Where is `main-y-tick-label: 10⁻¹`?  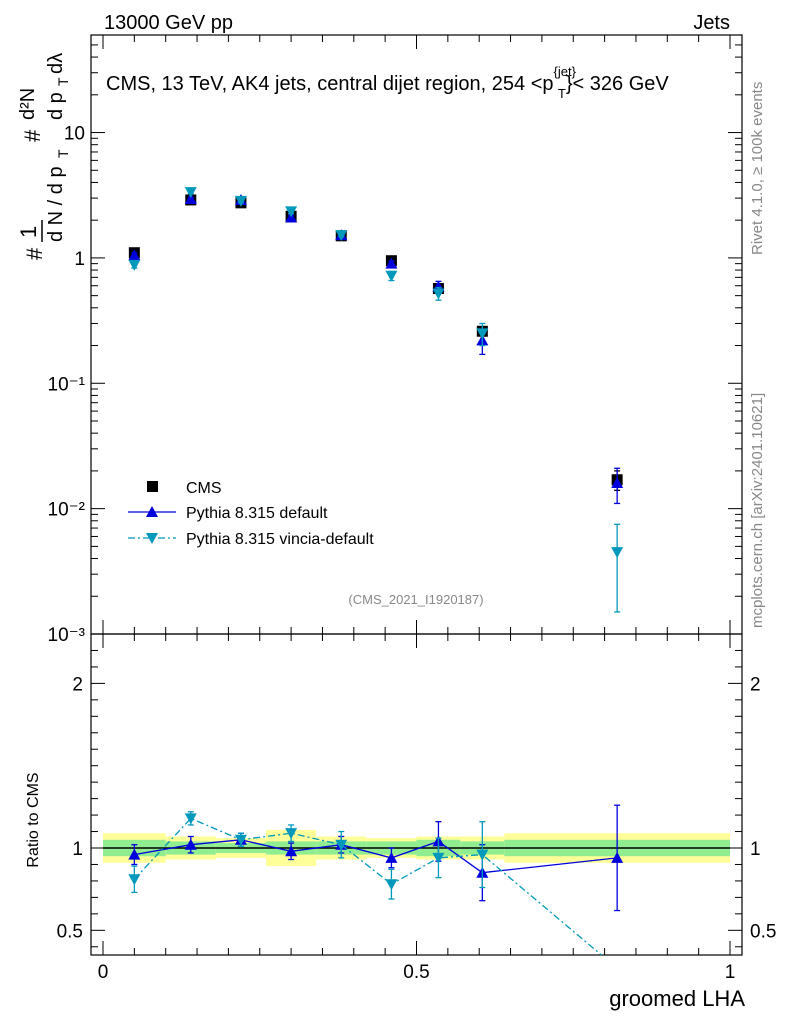 main-y-tick-label: 10⁻¹ is located at coordinates (67, 384).